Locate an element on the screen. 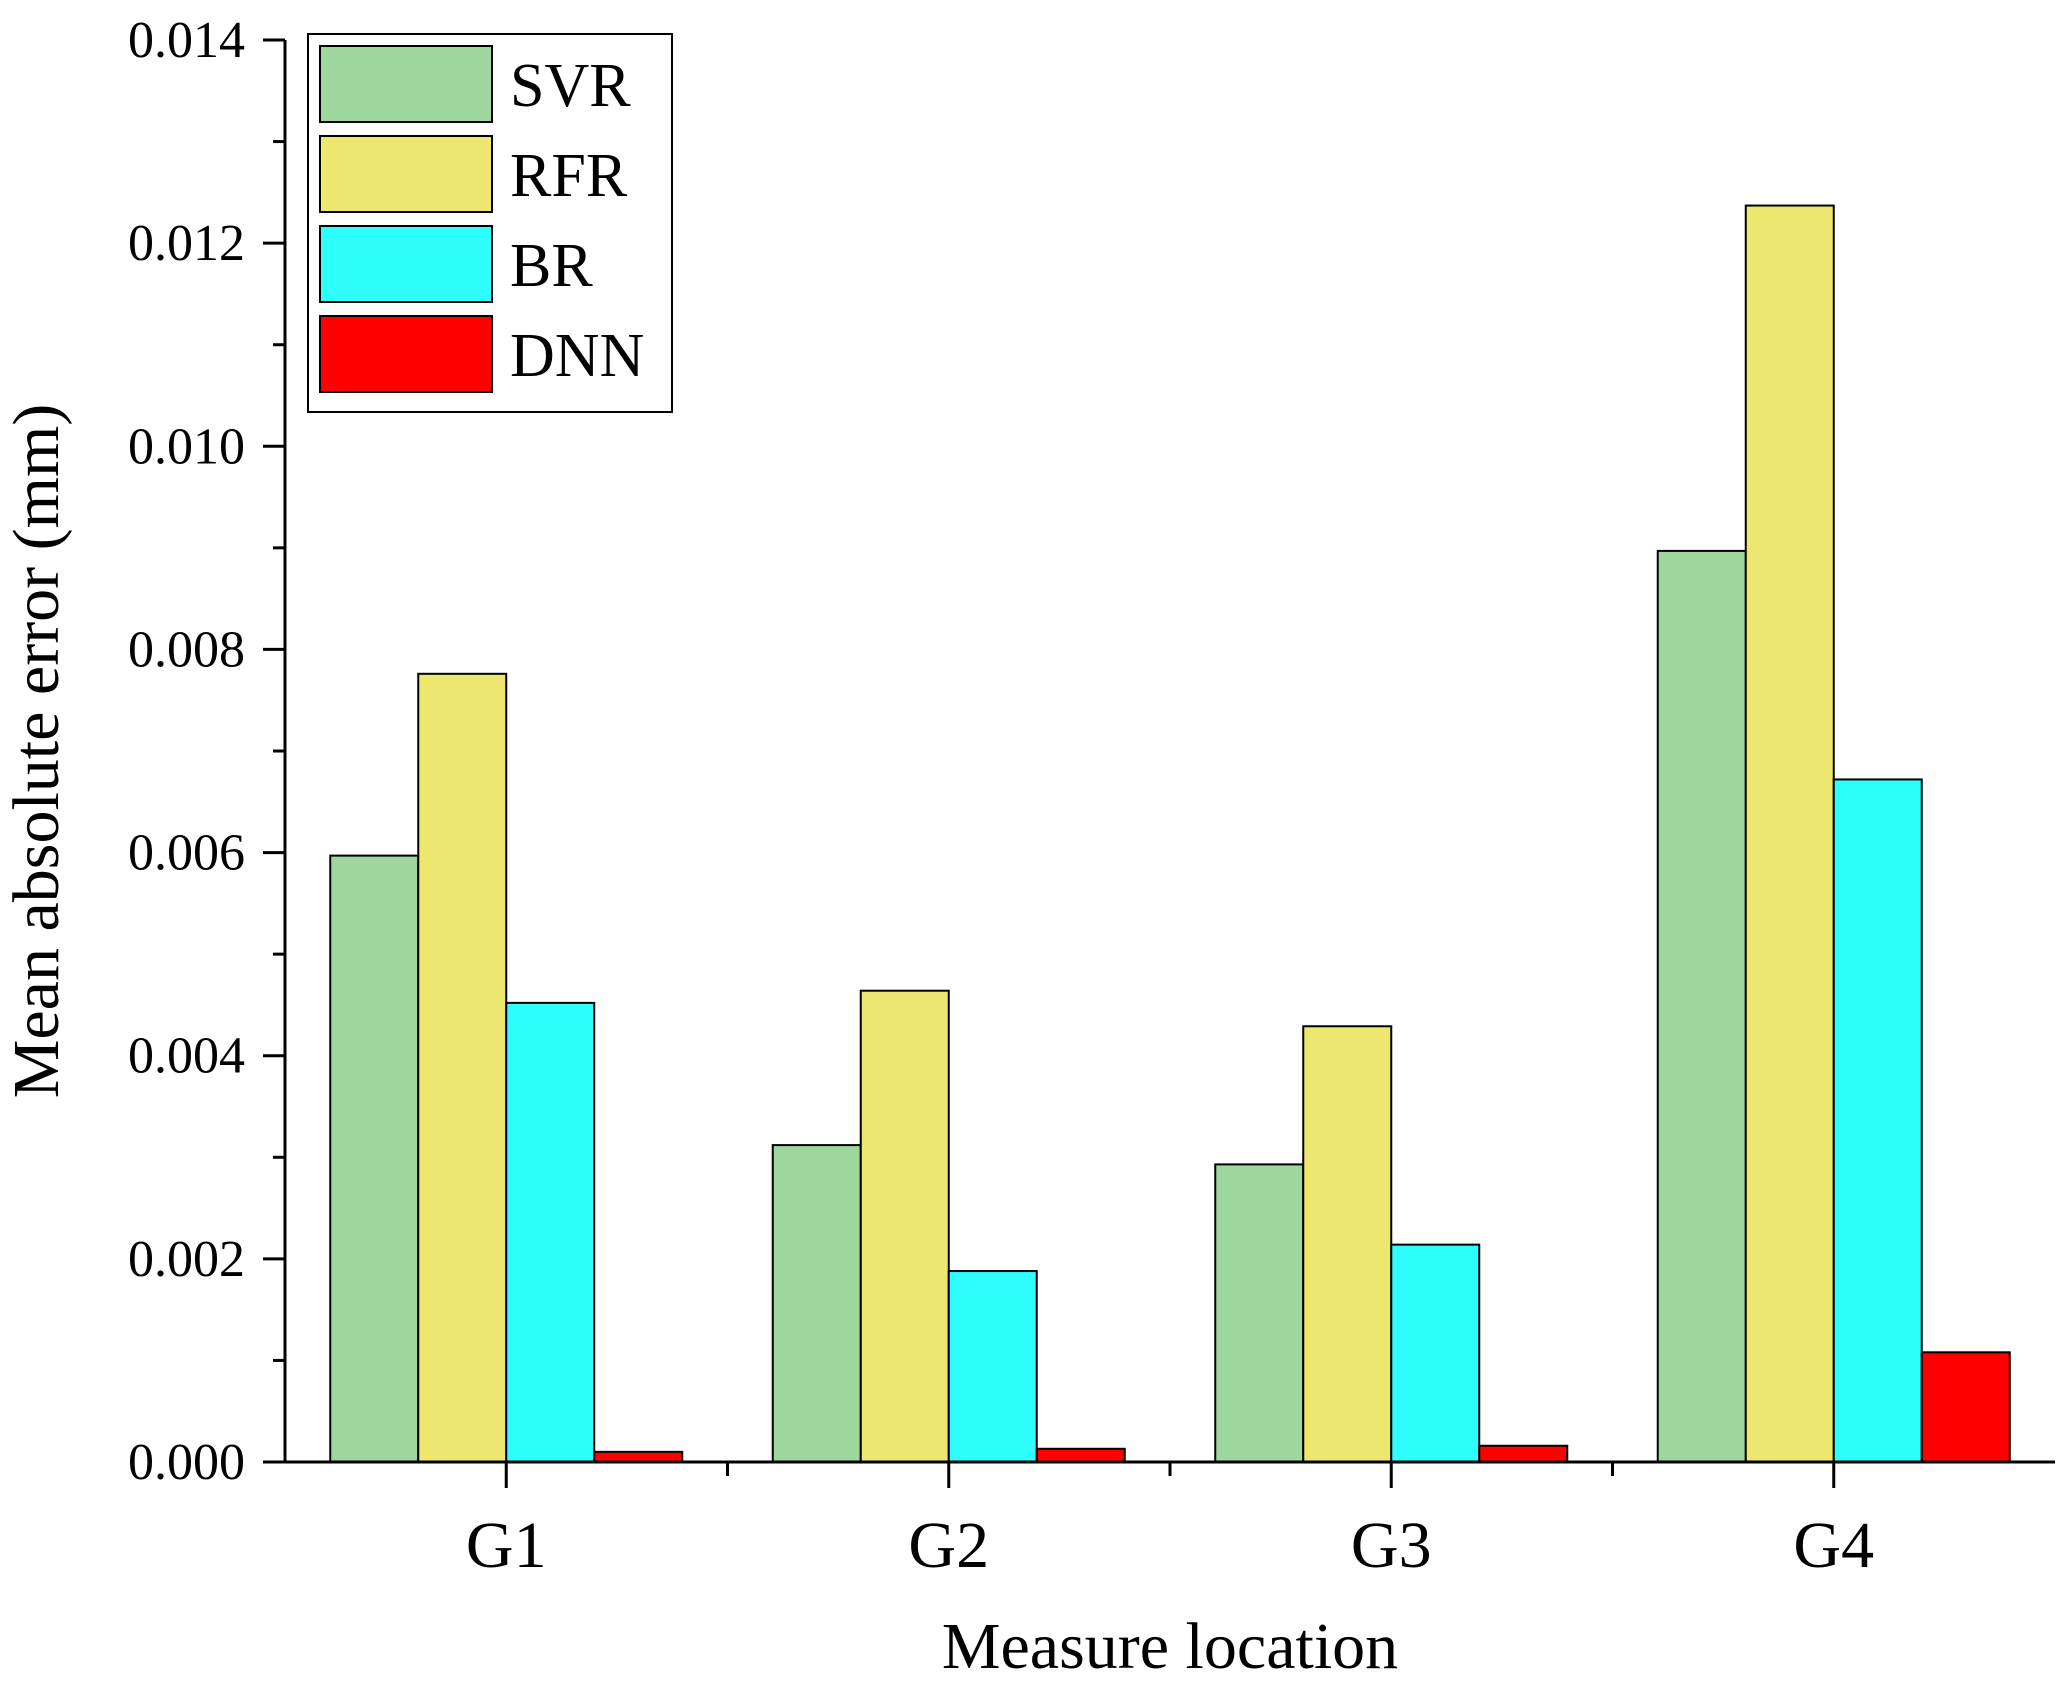  bar-dnn-g3 is located at coordinates (1523, 1453).